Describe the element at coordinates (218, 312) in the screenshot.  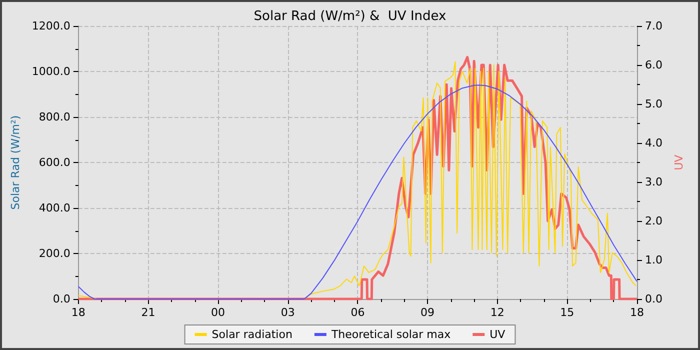
I see `x-tick-label: 00` at that location.